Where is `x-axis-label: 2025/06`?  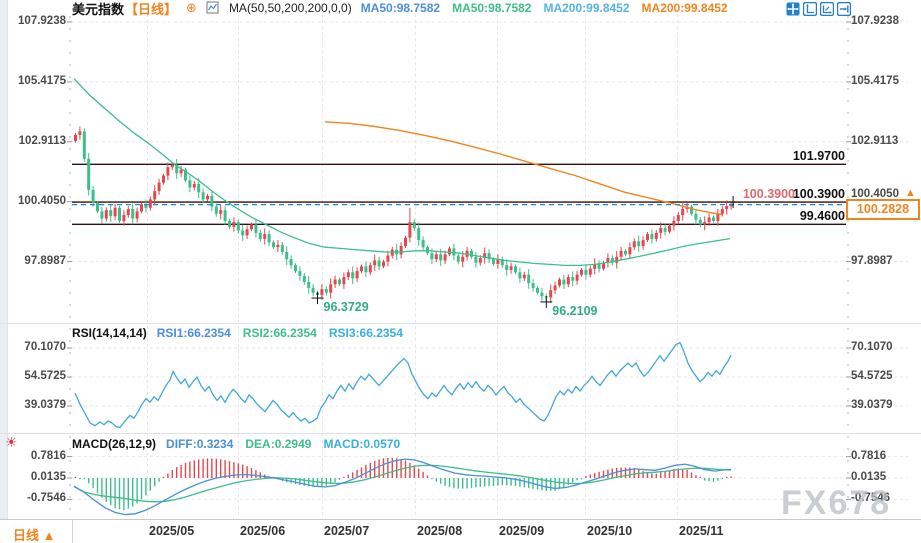
x-axis-label: 2025/06 is located at coordinates (263, 531).